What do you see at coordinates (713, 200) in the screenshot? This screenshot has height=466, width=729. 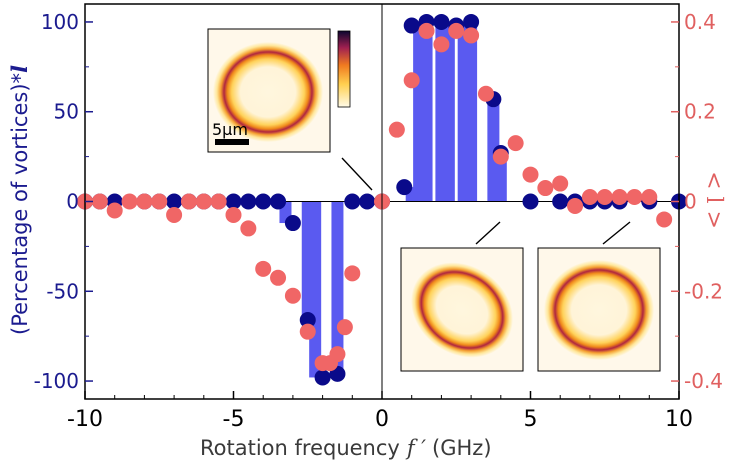 I see `y-axis-right-label: < l >` at bounding box center [713, 200].